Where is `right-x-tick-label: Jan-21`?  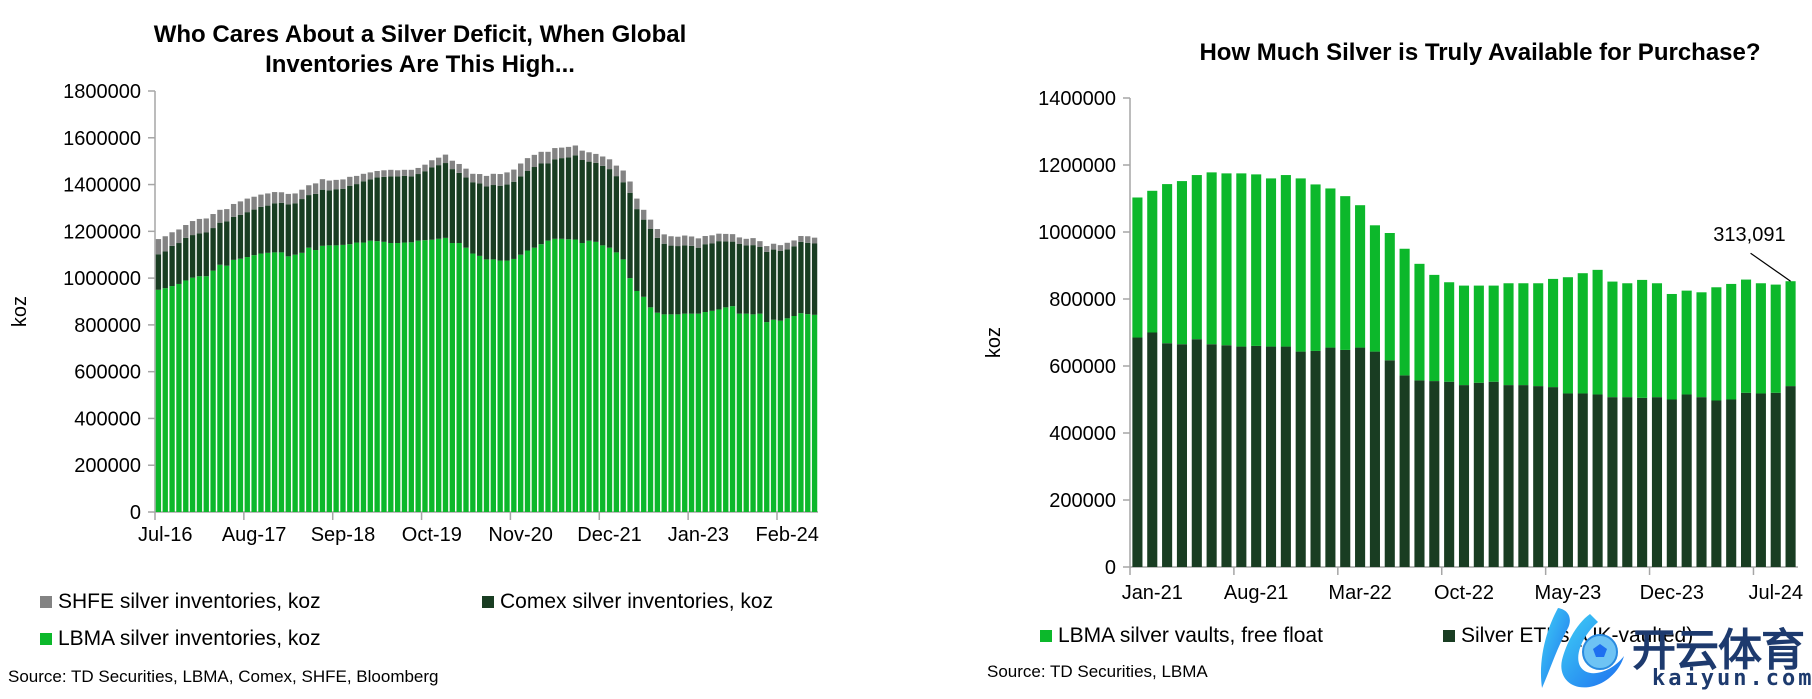 right-x-tick-label: Jan-21 is located at coordinates (1152, 593).